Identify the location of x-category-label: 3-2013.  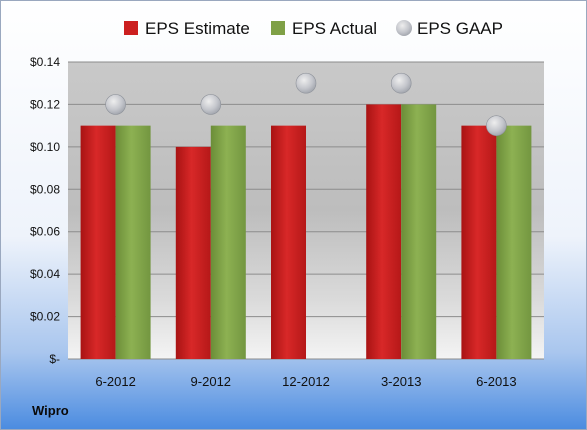
(401, 381).